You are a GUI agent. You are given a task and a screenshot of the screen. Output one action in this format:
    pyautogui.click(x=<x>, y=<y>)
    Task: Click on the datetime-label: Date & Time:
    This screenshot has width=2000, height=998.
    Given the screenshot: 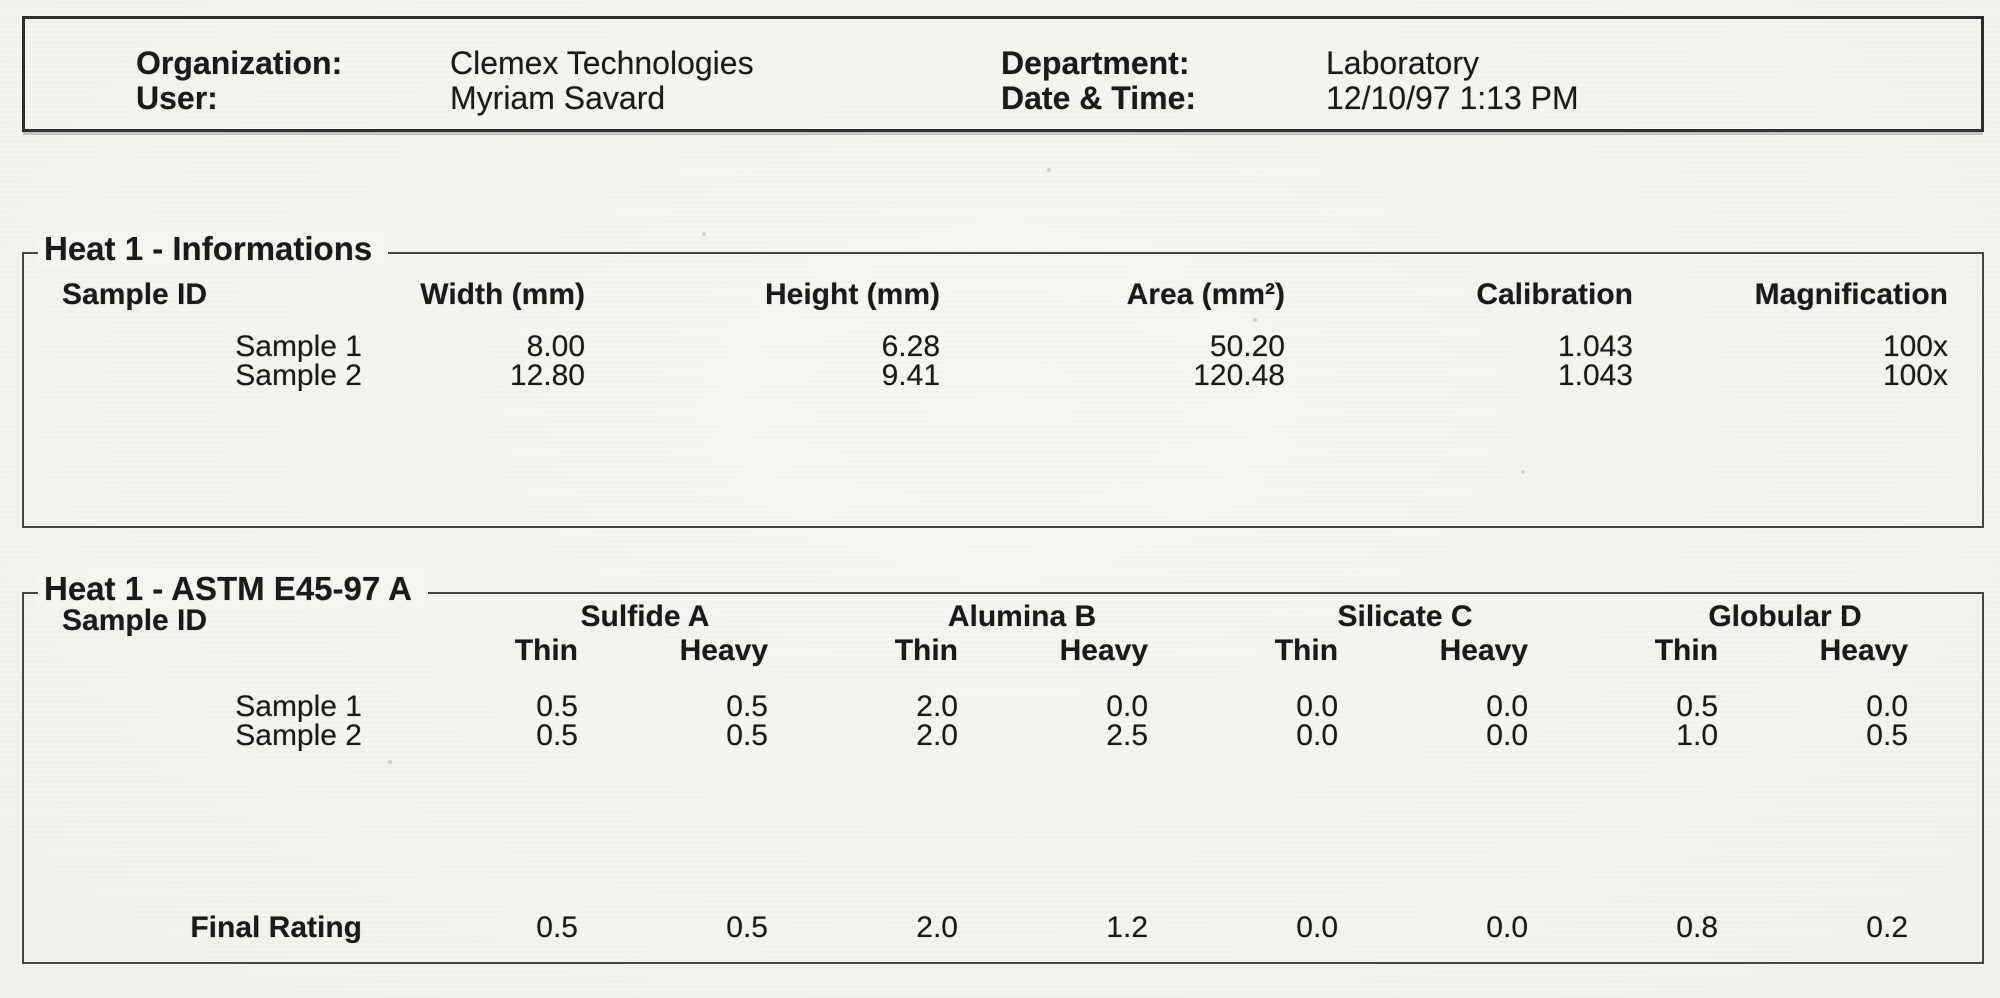 What is the action you would take?
    pyautogui.click(x=1099, y=98)
    